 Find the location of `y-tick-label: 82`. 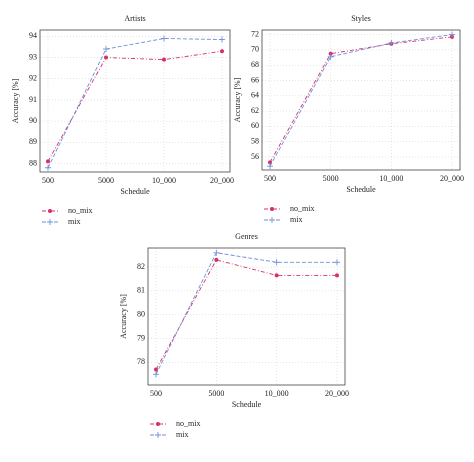

y-tick-label: 82 is located at coordinates (141, 266).